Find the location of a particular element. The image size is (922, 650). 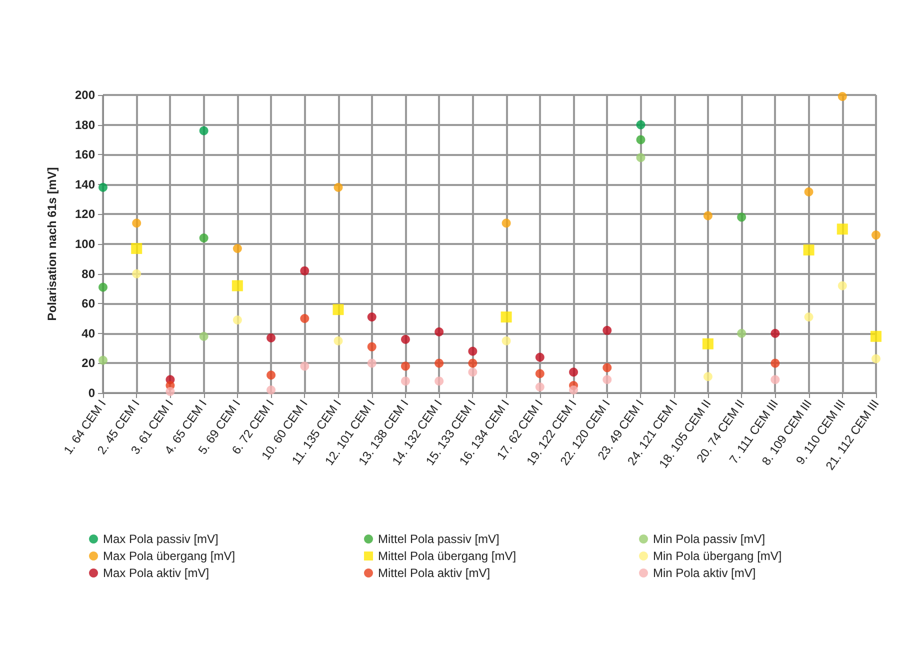

y-tick-label: 180 is located at coordinates (85, 125).